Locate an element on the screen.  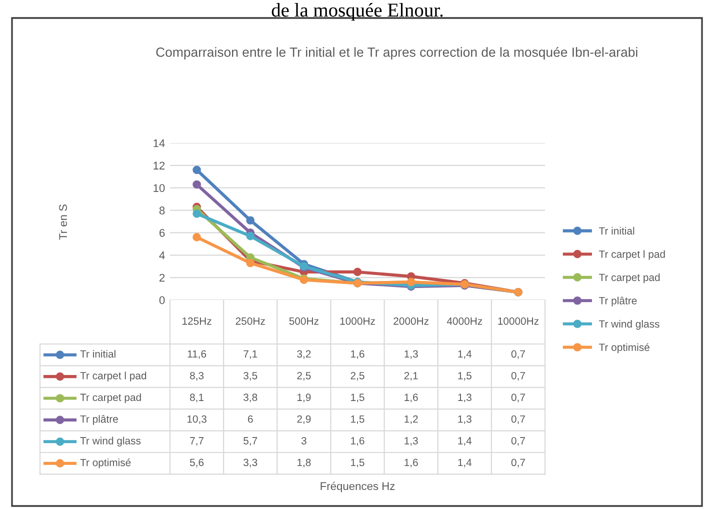
text: Tr en S is located at coordinates (63, 222).